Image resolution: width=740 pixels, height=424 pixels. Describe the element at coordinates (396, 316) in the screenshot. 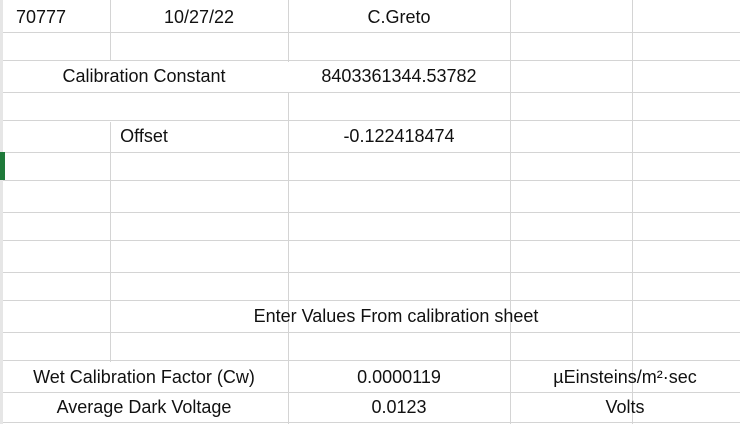

I see `instruction-text: Enter Values From calibration sheet` at that location.